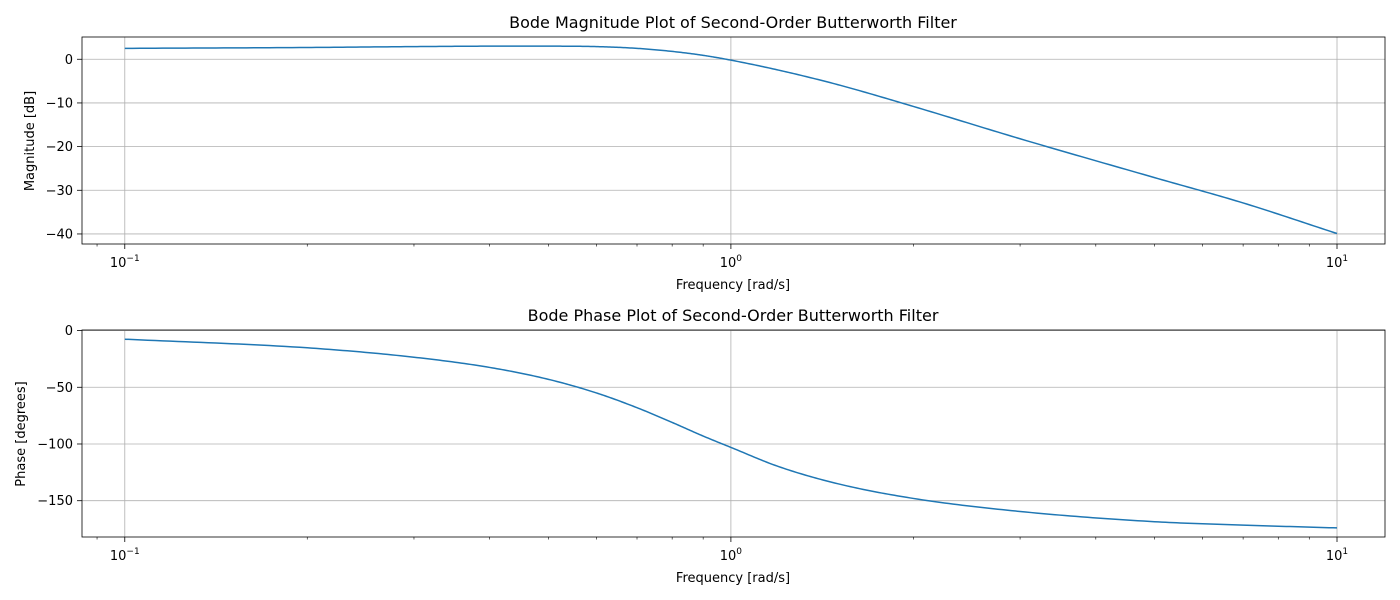 This screenshot has height=600, width=1400. I want to click on magnitude-x-tick-label: 10⁻¹, so click(125, 262).